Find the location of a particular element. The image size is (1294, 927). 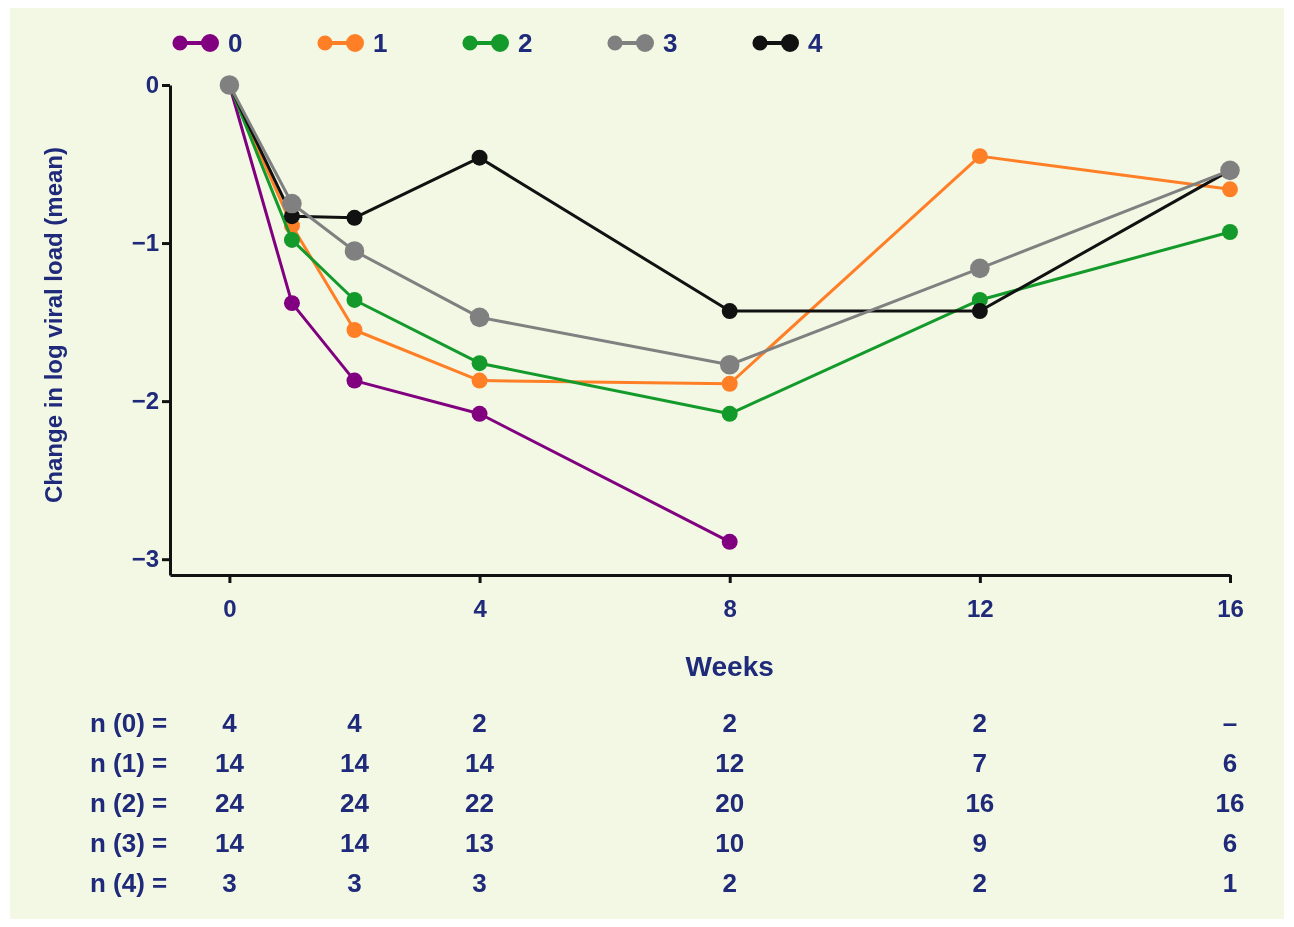

text: n (0) = is located at coordinates (129, 723).